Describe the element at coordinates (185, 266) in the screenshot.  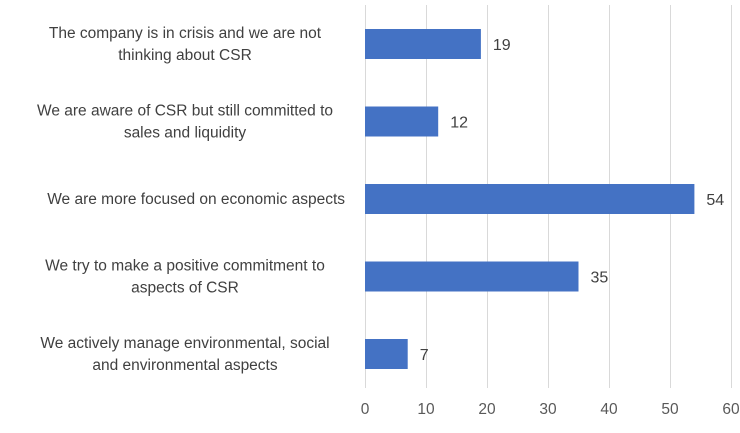
I see `category-label-4-line-1: We try to make a positive commitment to` at that location.